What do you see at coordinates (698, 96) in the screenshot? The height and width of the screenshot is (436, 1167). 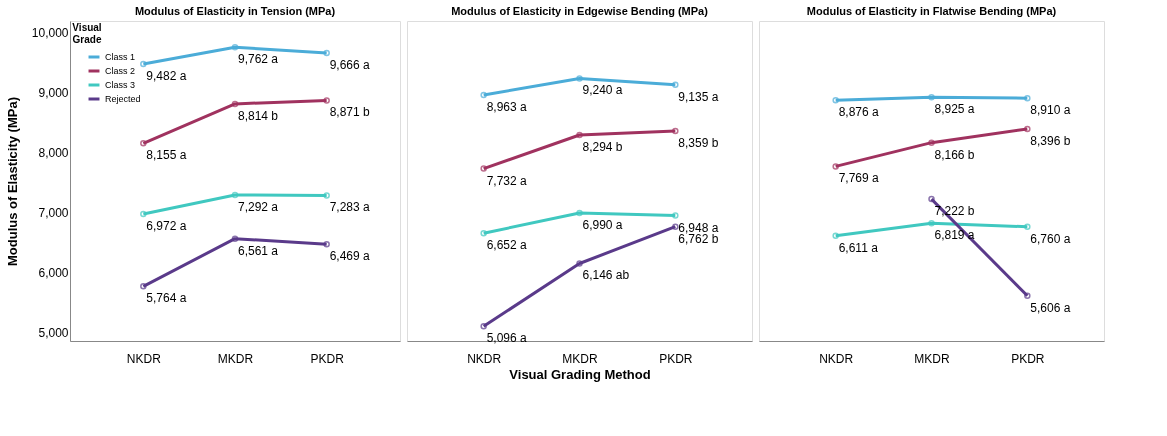 I see `data-label: 9,135 a` at bounding box center [698, 96].